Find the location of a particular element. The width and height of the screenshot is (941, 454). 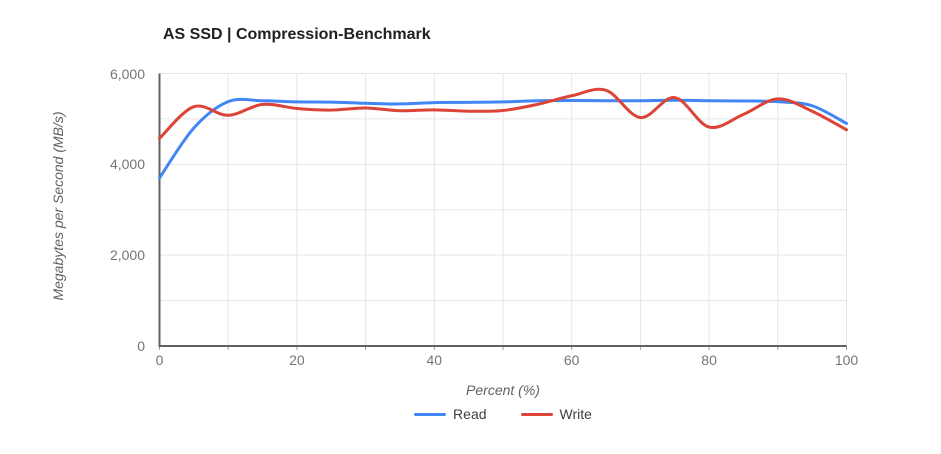

legend-item-write: Write is located at coordinates (556, 414).